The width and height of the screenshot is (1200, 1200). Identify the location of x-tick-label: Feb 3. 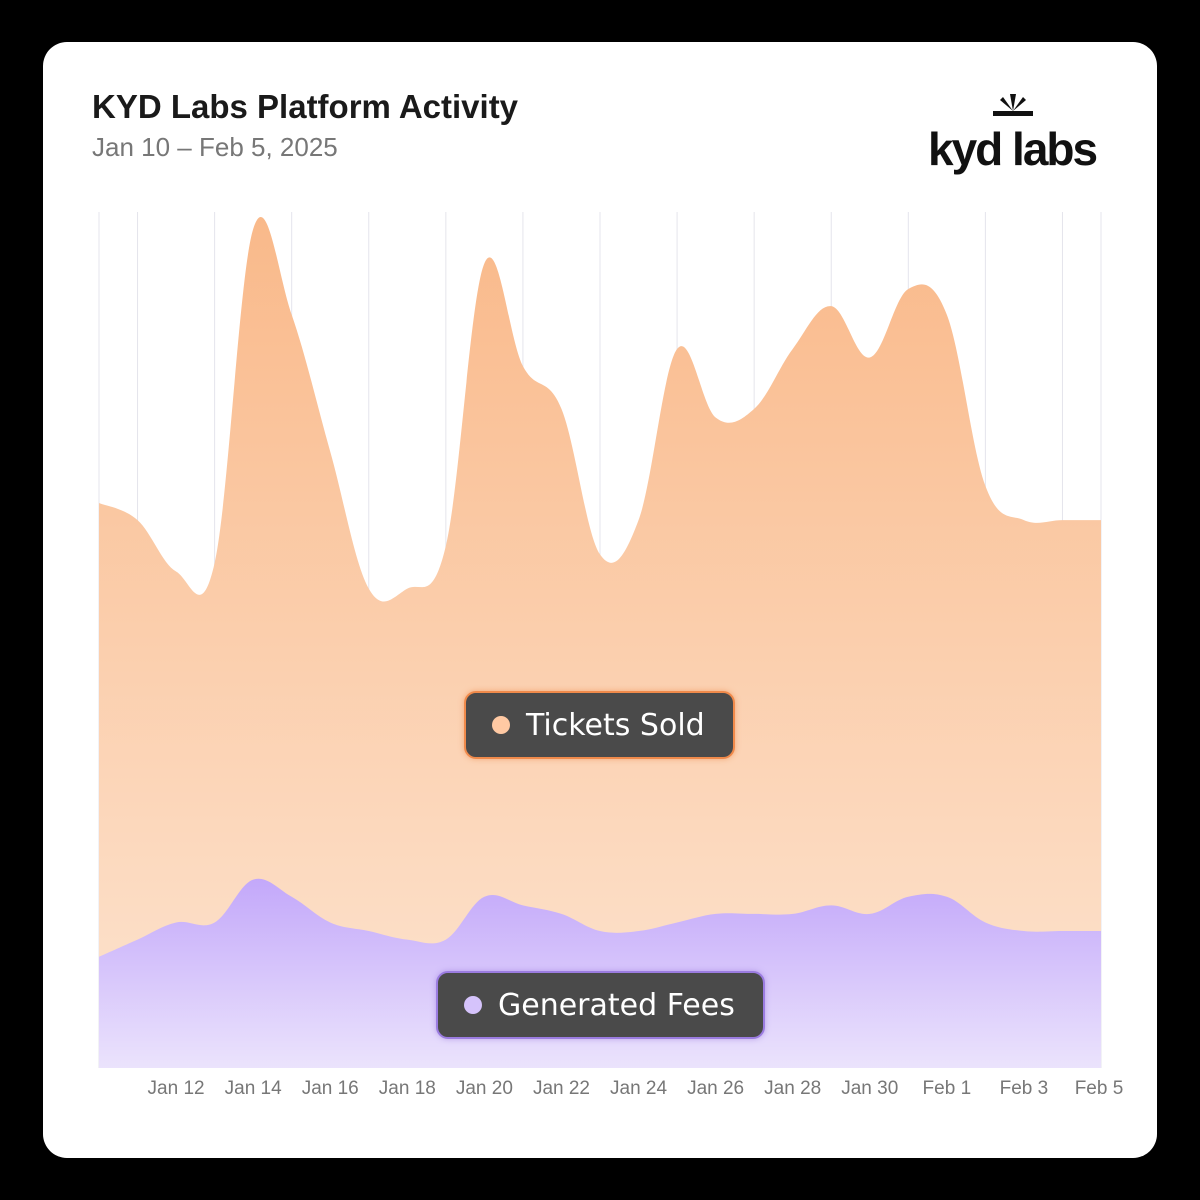
(1024, 1088).